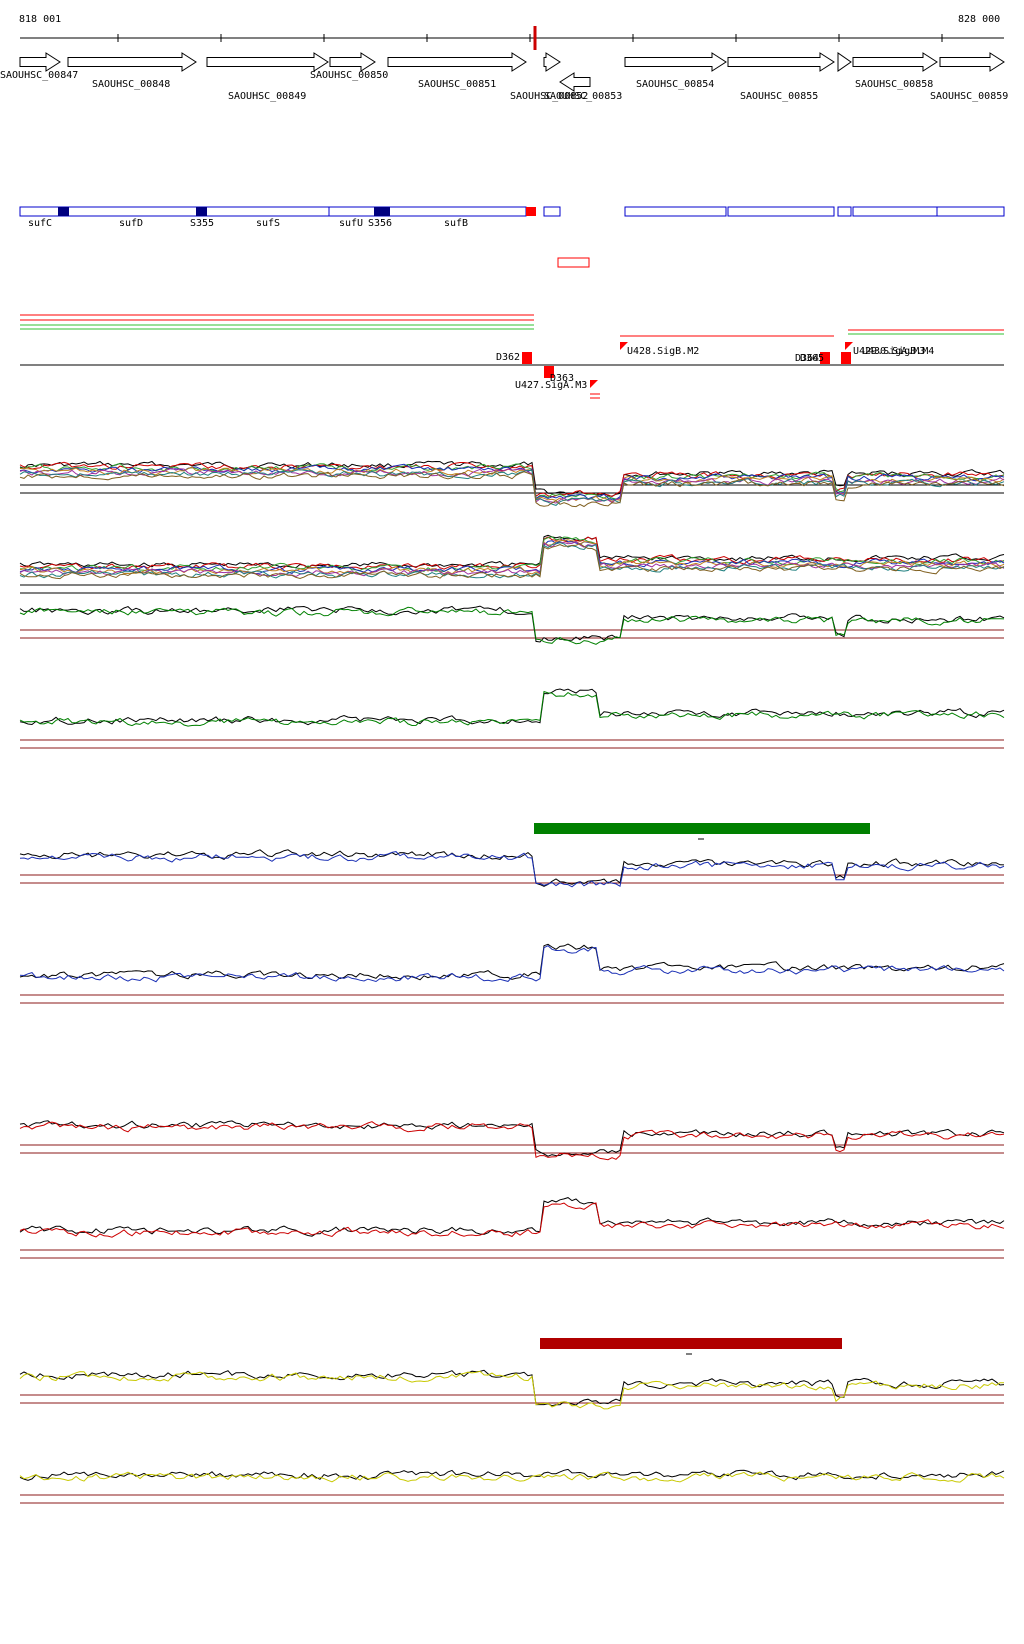 The image size is (1024, 1644). I want to click on gene-label: SAOUHSC_00851, so click(457, 84).